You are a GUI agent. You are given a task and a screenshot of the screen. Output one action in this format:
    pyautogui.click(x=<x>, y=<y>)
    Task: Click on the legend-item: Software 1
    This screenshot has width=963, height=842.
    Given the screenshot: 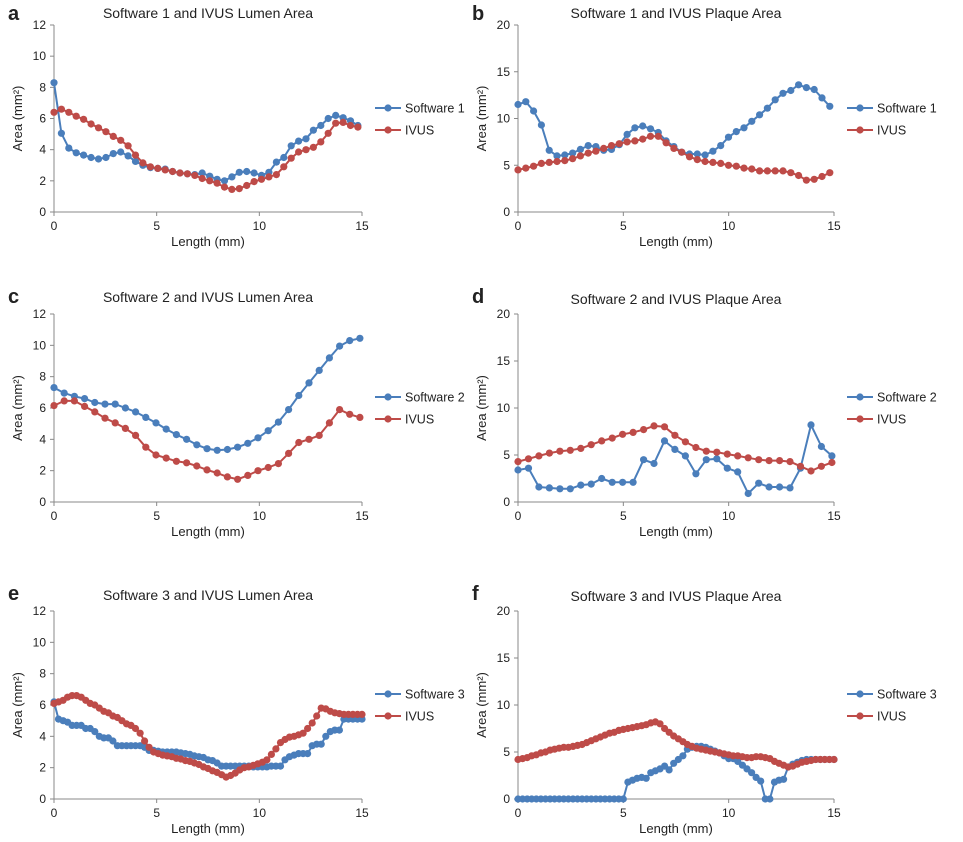 What is the action you would take?
    pyautogui.click(x=420, y=109)
    